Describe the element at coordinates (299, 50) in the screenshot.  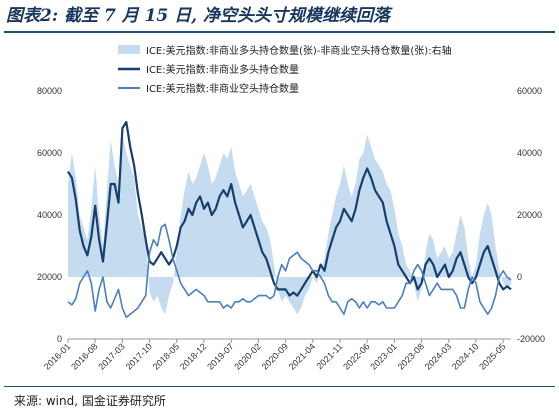
I see `legend-label-net: ICE:美元指数:非商业多头持仓数量(张)-非商业空头持仓数量(张):右轴` at that location.